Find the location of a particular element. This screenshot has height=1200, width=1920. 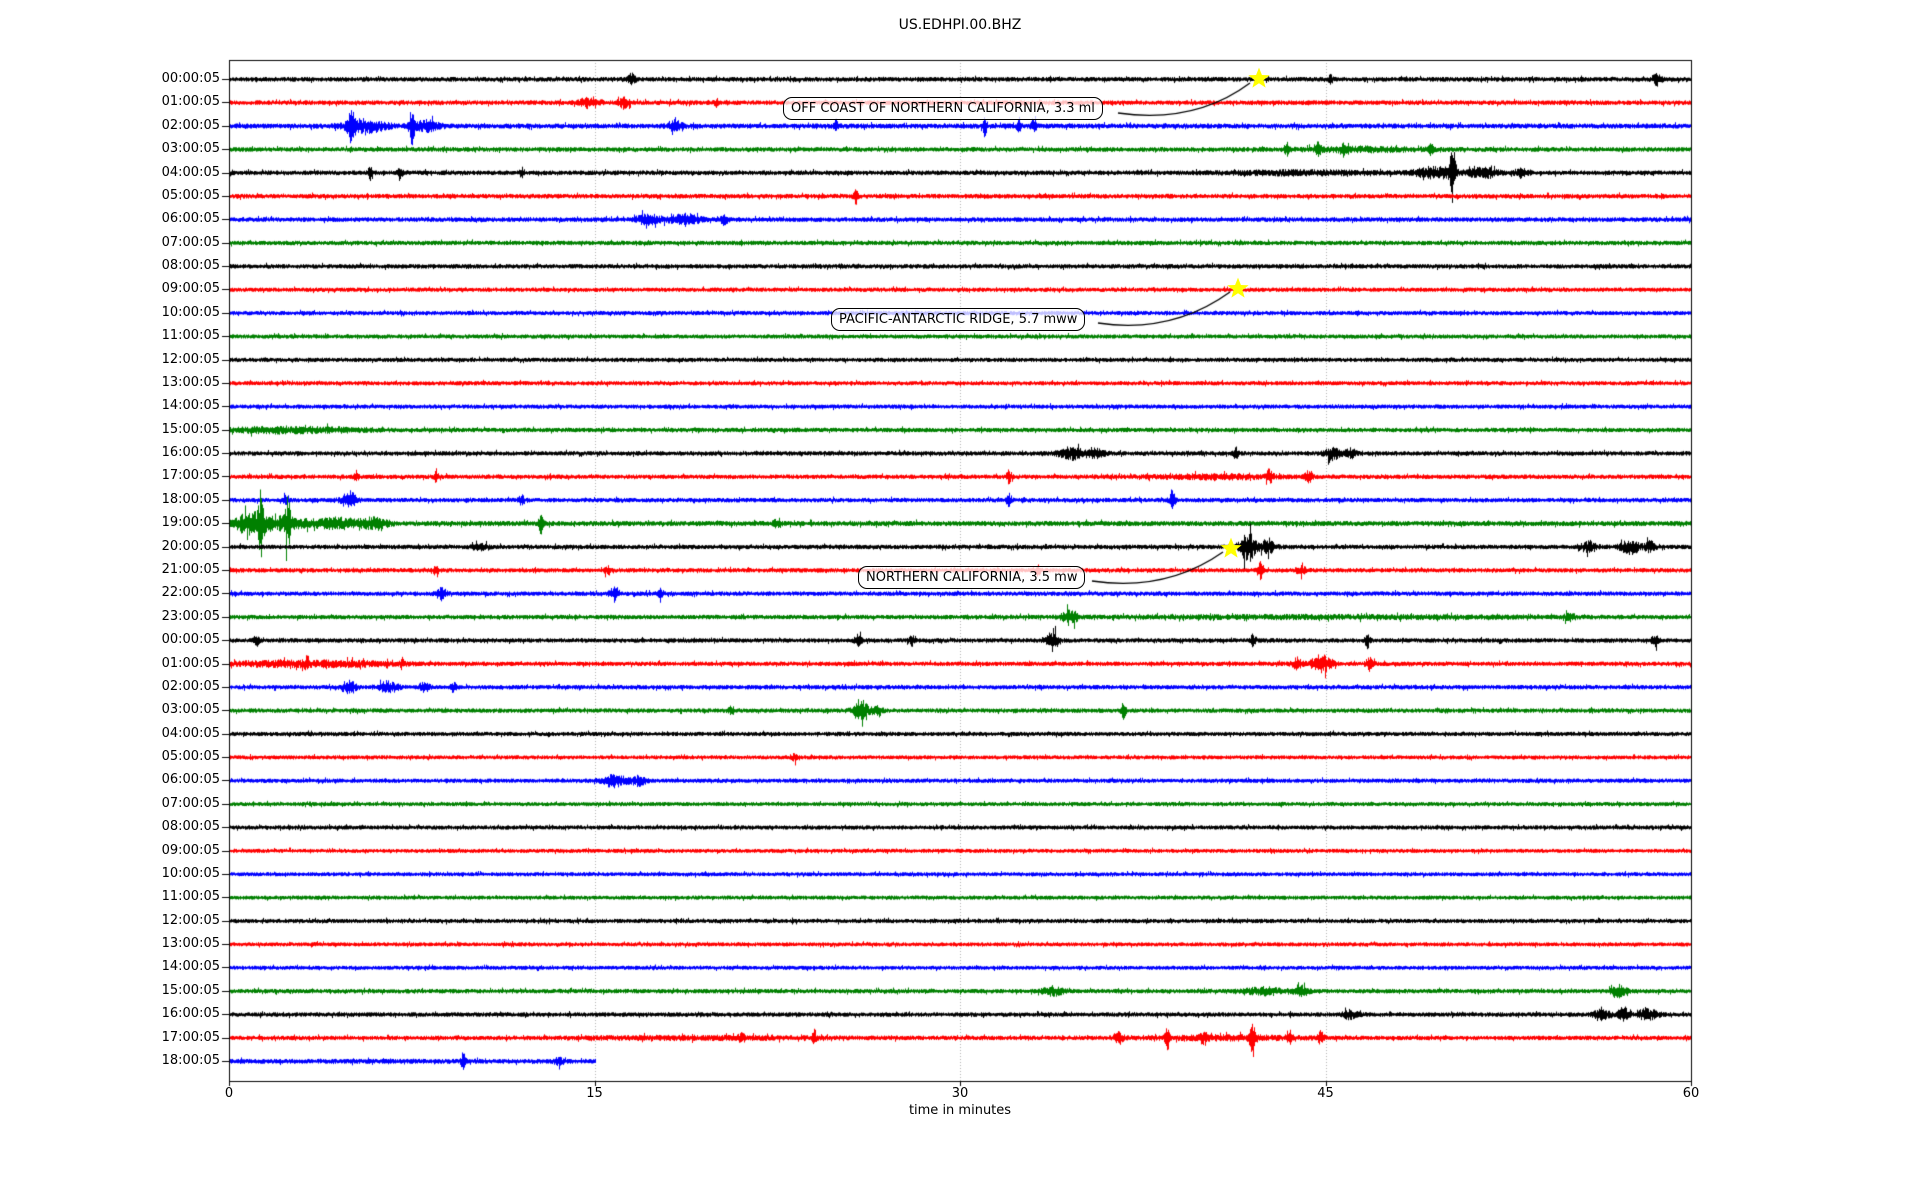

chart-title: US.EDHPI.00.BHZ is located at coordinates (960, 25).